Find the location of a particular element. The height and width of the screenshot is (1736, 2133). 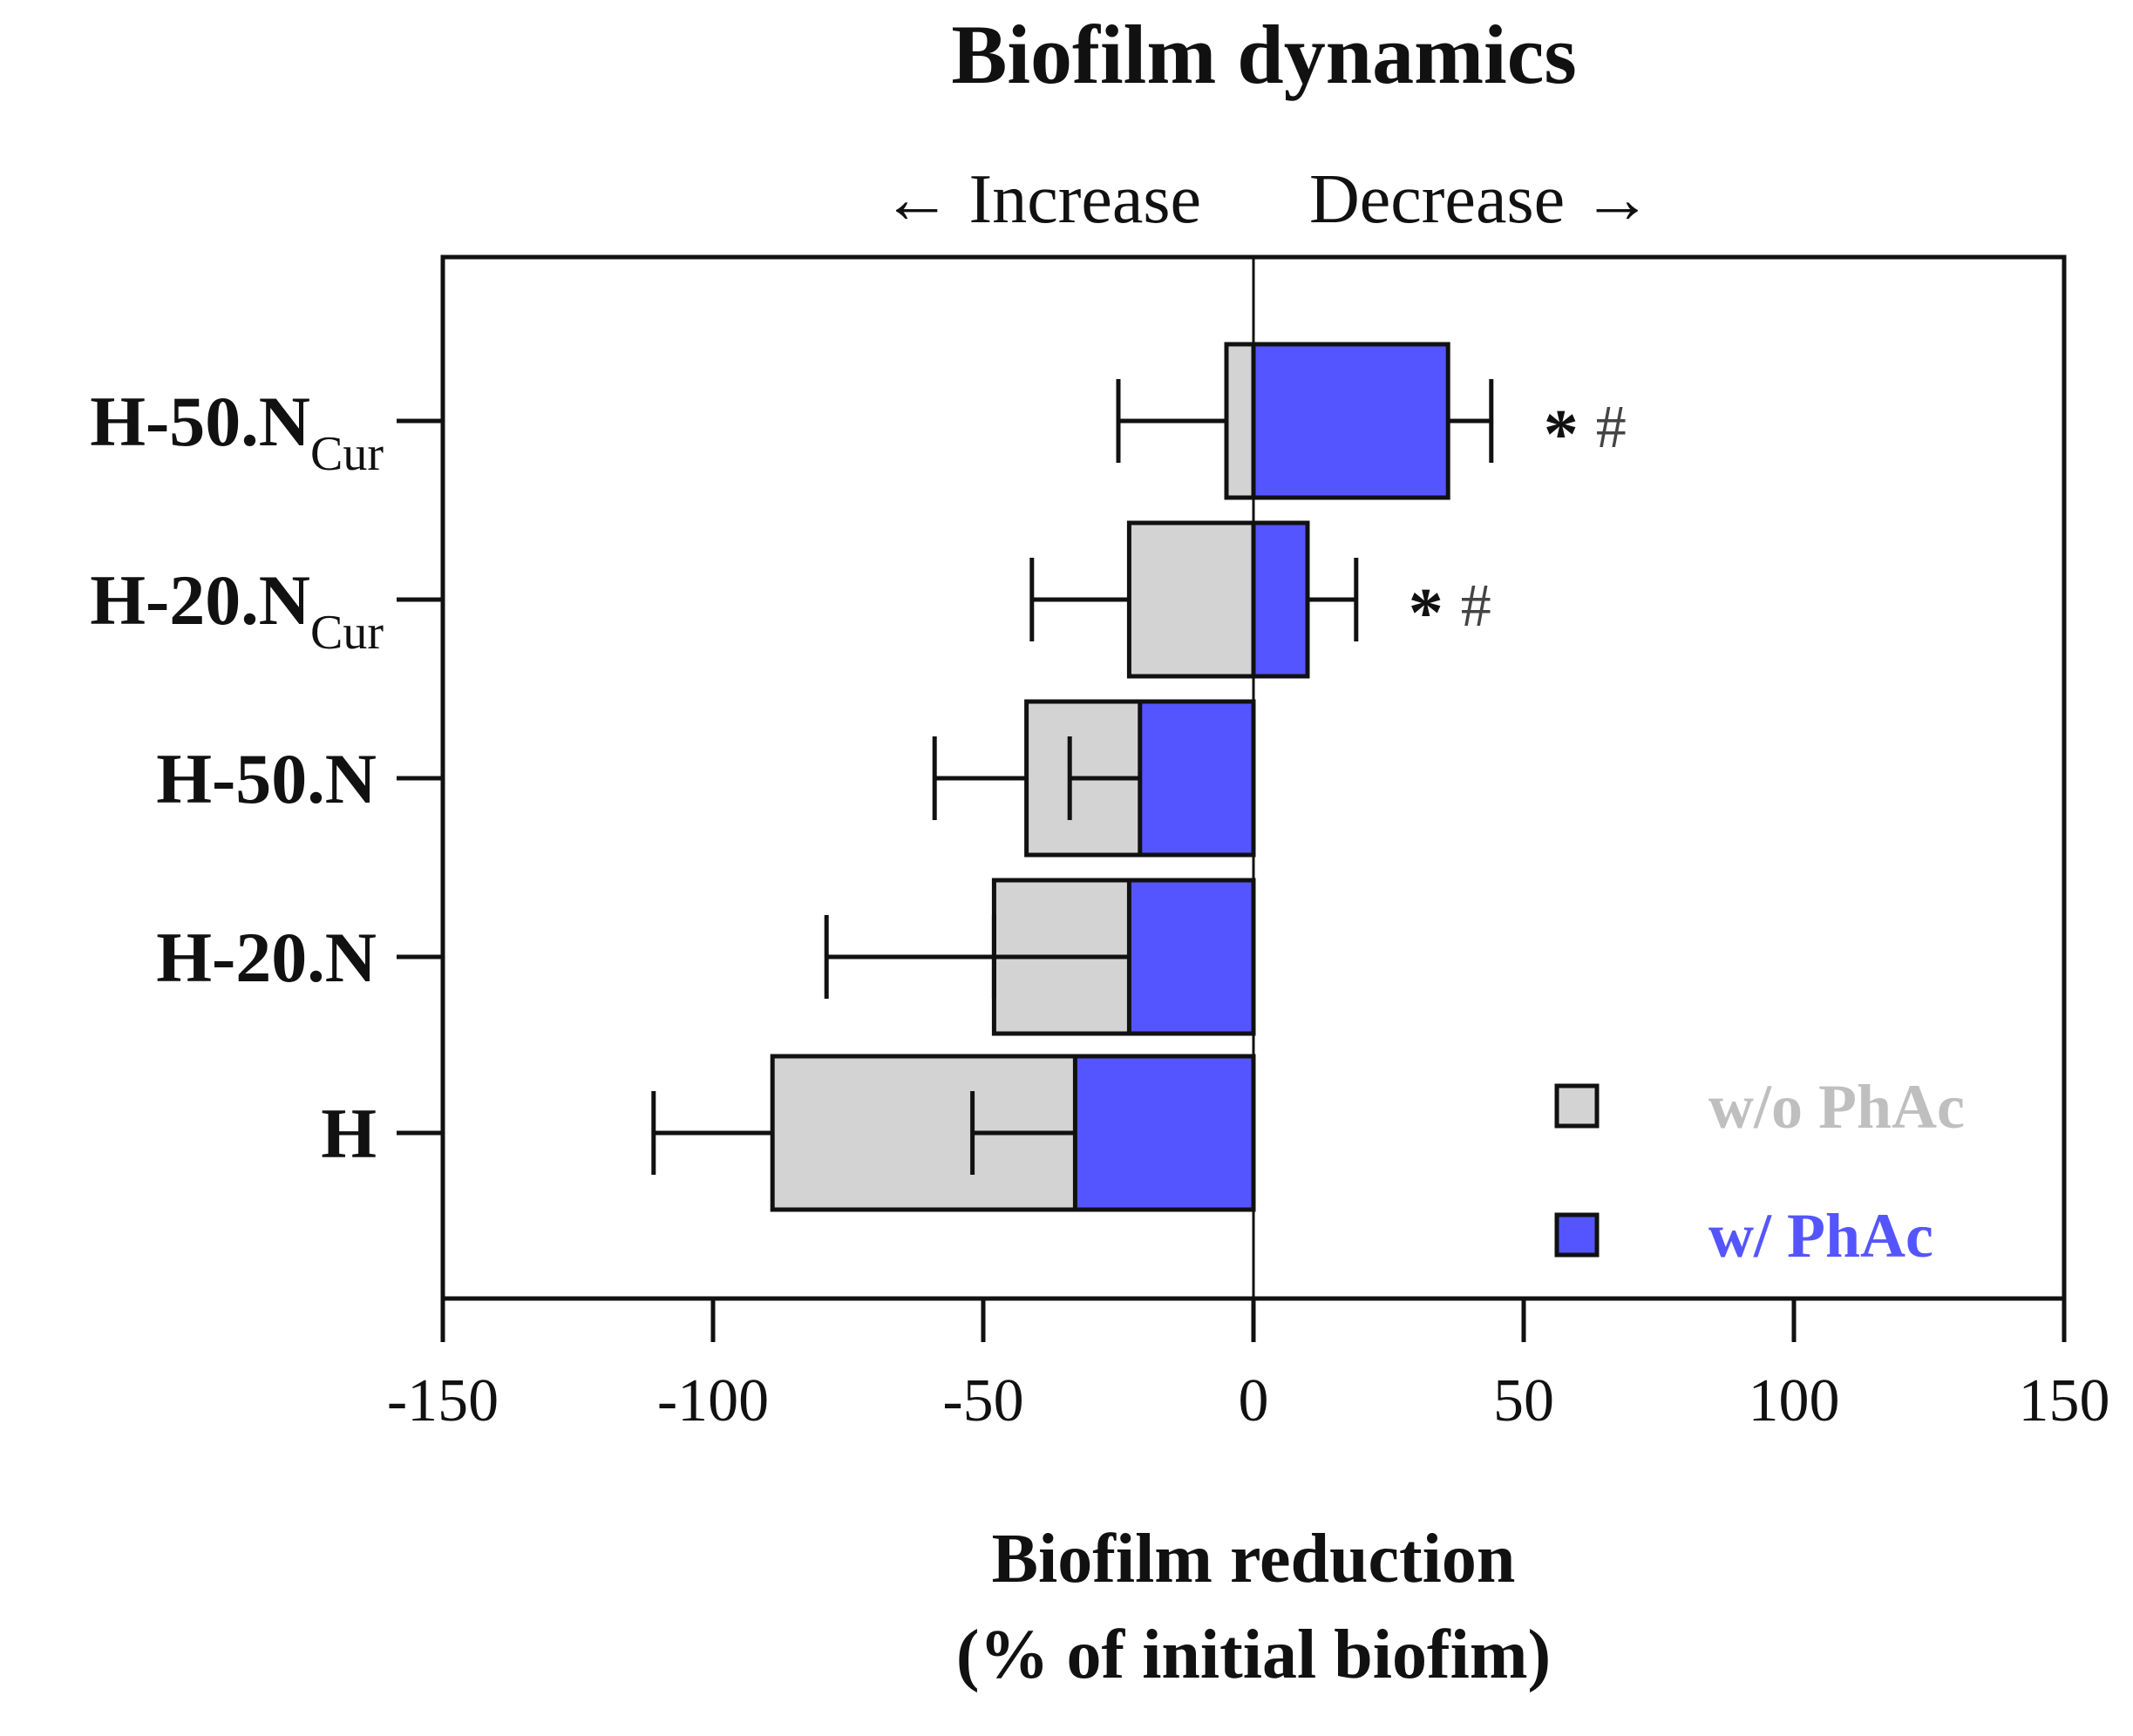

x-axis-title-line1: Biofilm reduction is located at coordinates (1254, 1559).